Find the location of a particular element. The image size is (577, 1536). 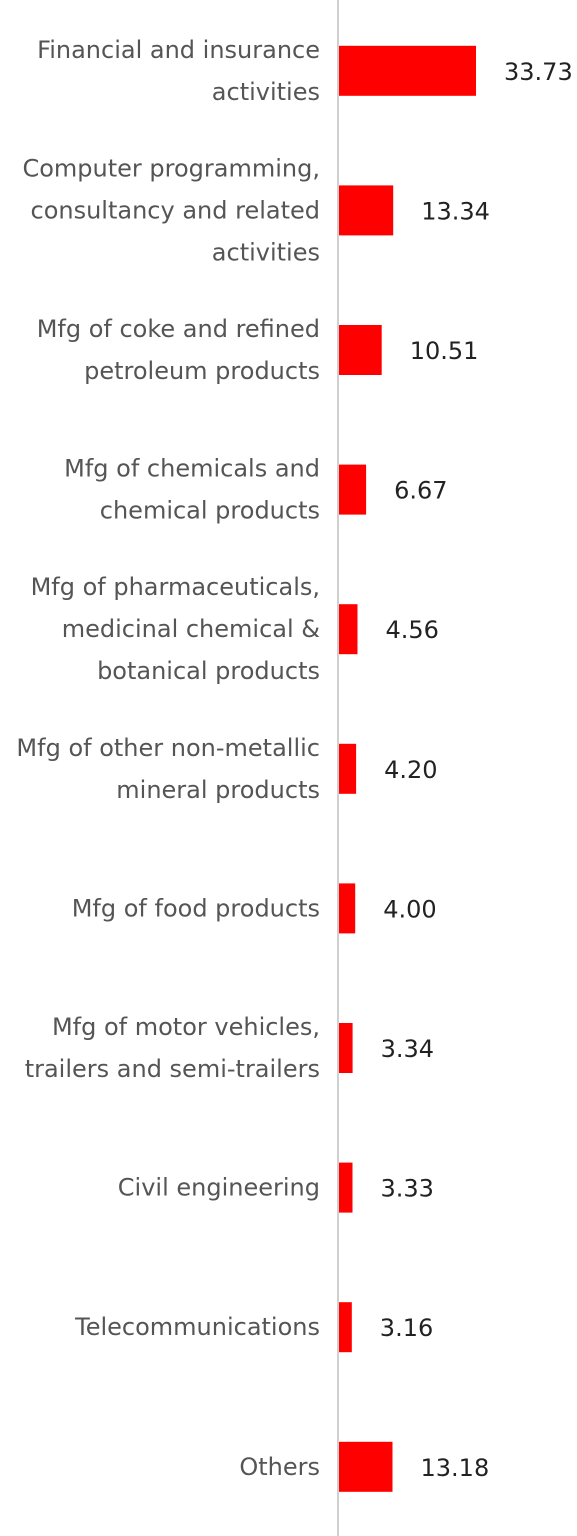

category-label-line: trailers and semi-trailers is located at coordinates (172, 1069).